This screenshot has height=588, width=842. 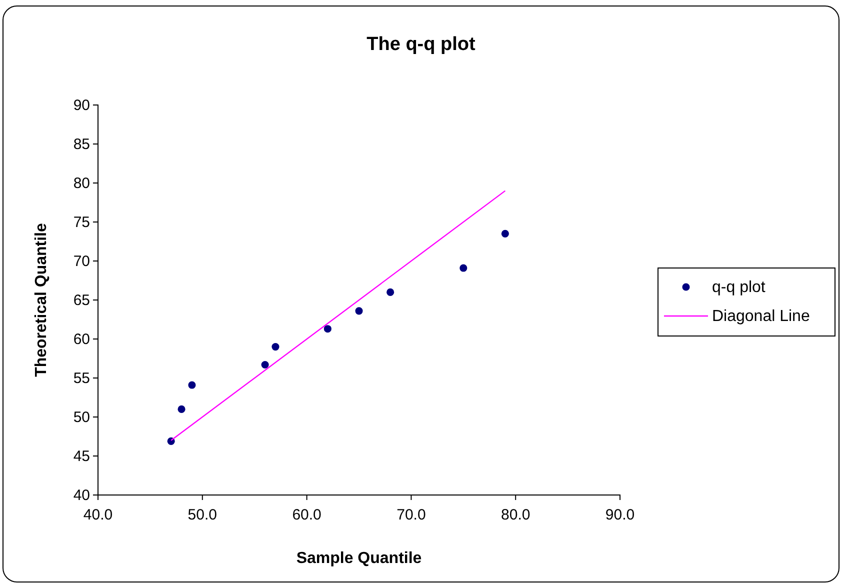 I want to click on y-tick-label: 80, so click(x=81, y=183).